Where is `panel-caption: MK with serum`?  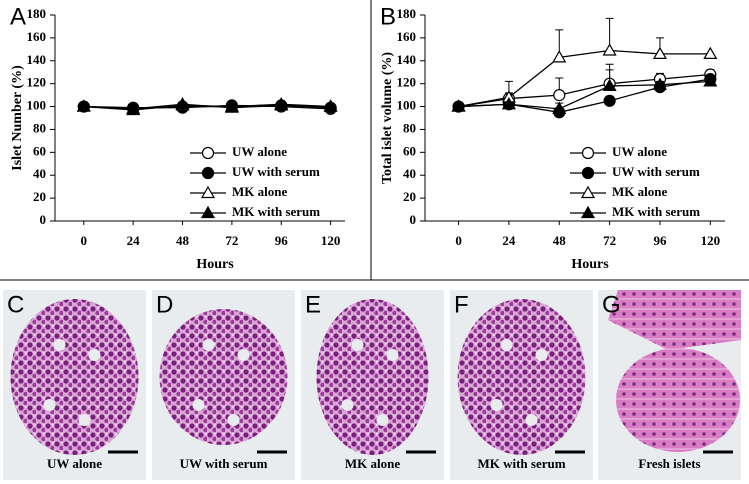
panel-caption: MK with serum is located at coordinates (521, 463).